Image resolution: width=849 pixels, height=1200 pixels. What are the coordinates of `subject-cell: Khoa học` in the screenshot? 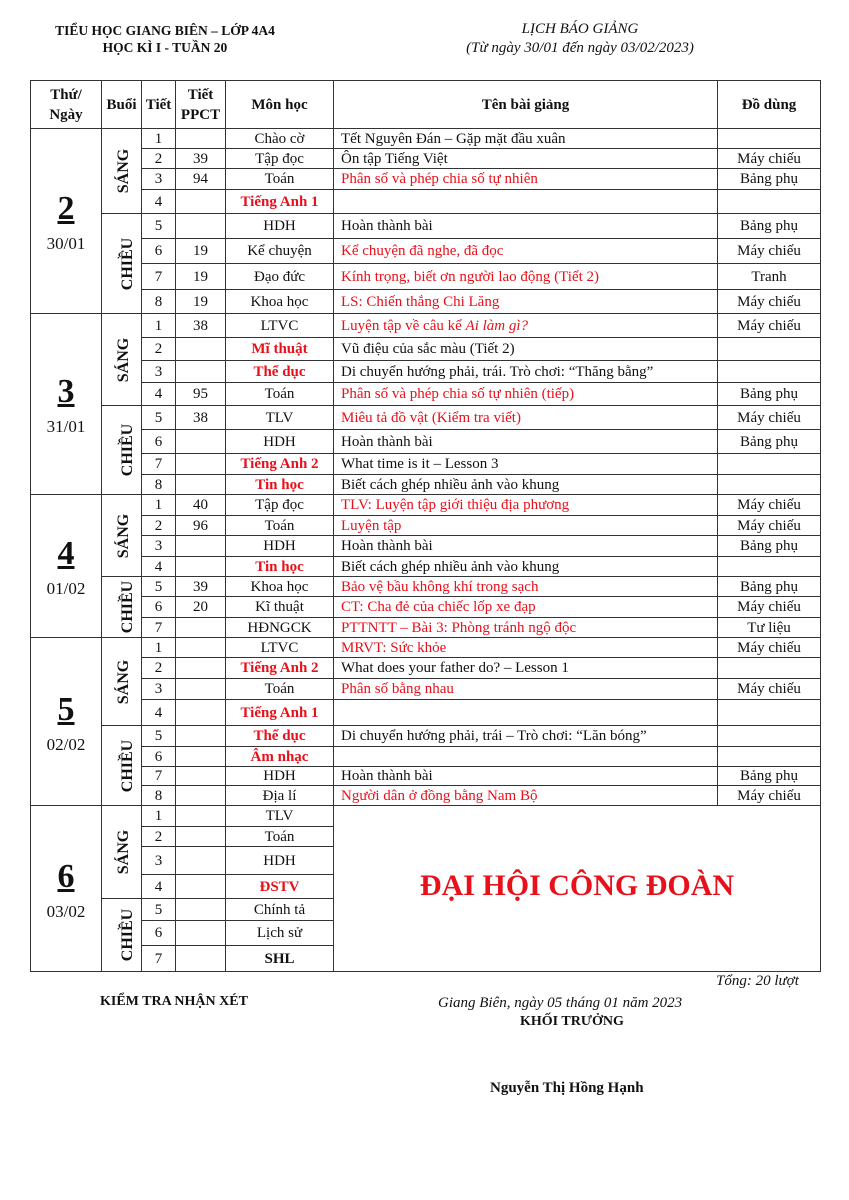 It's located at (279, 586).